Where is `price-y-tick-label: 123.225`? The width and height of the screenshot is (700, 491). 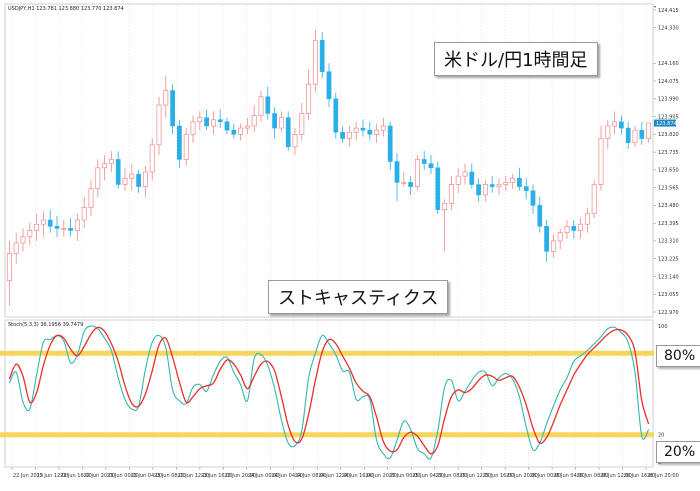
price-y-tick-label: 123.225 is located at coordinates (668, 260).